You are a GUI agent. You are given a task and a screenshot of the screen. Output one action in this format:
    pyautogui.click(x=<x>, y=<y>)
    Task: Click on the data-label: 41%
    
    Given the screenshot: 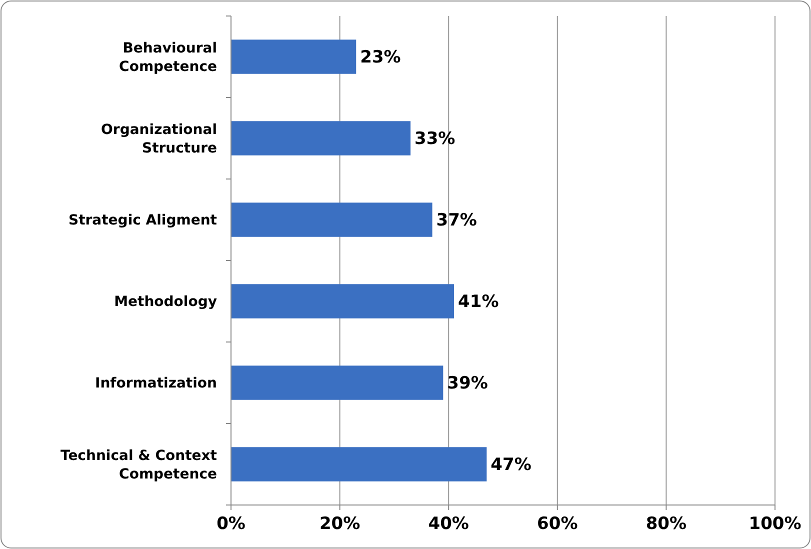 What is the action you would take?
    pyautogui.click(x=478, y=302)
    